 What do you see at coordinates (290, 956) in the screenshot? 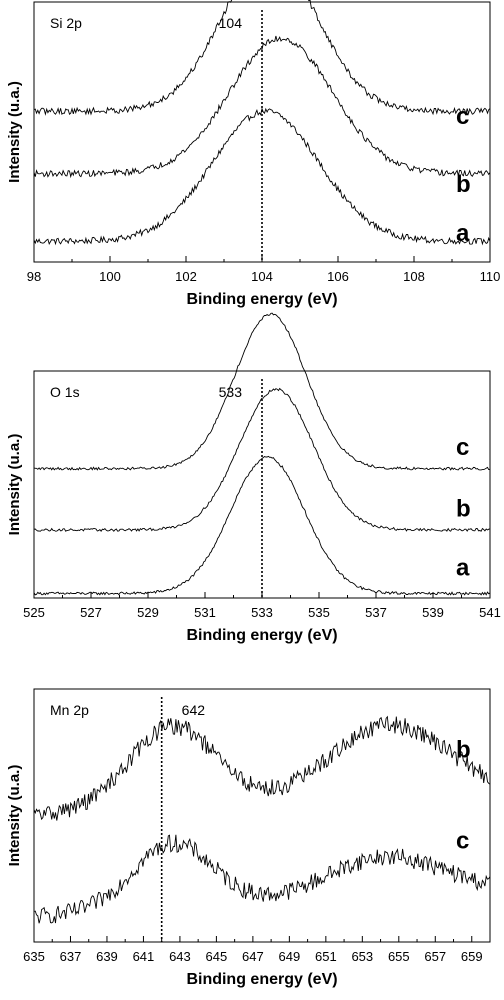
I see `x-tick-label: 649` at bounding box center [290, 956].